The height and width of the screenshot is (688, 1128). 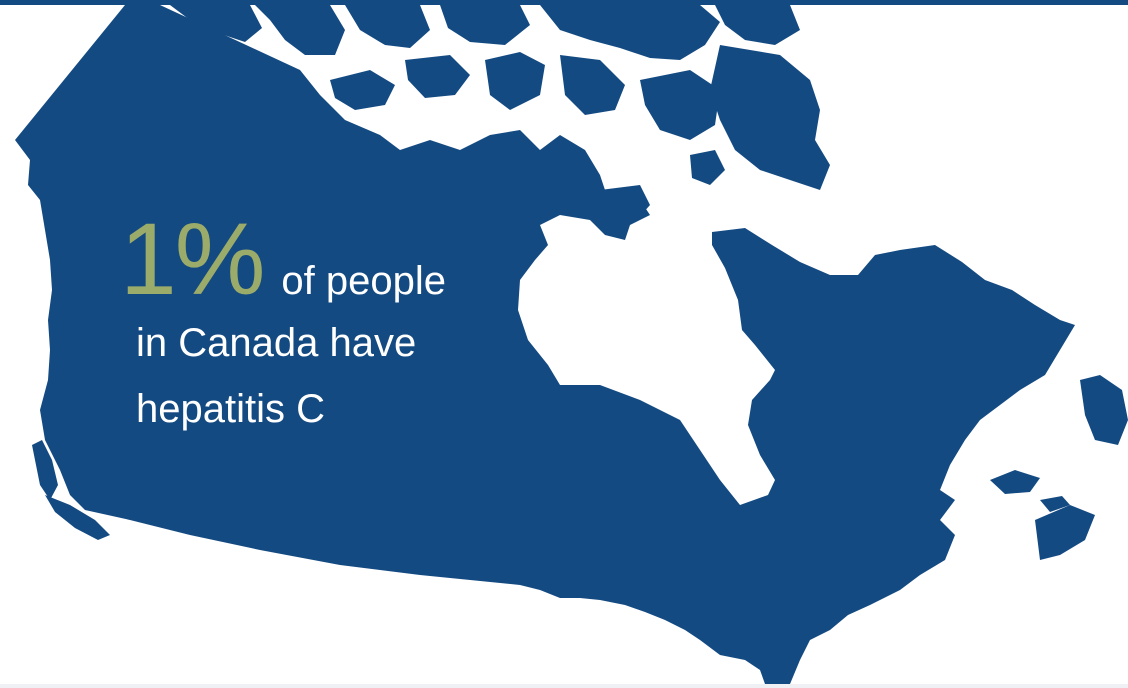 What do you see at coordinates (77, 517) in the screenshot?
I see `vancouver-island` at bounding box center [77, 517].